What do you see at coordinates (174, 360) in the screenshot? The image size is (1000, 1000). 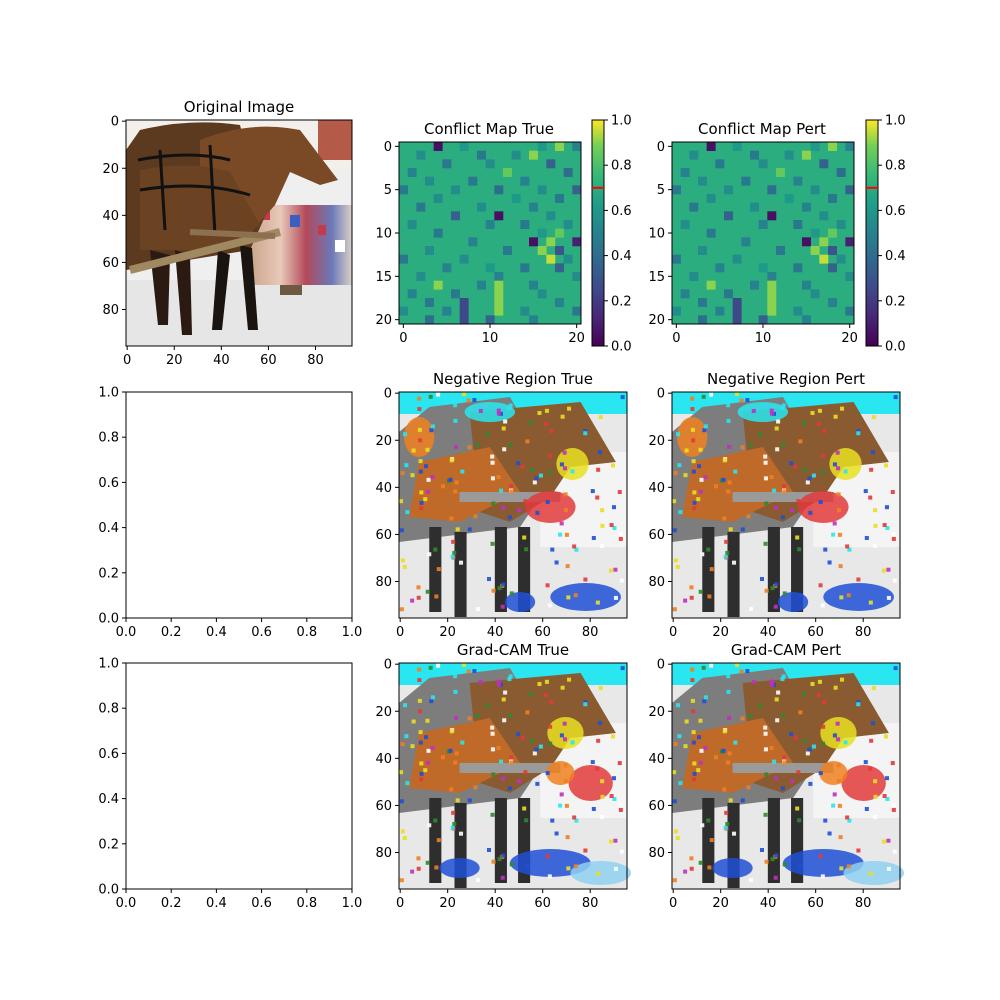 I see `x-tick-label: 20` at bounding box center [174, 360].